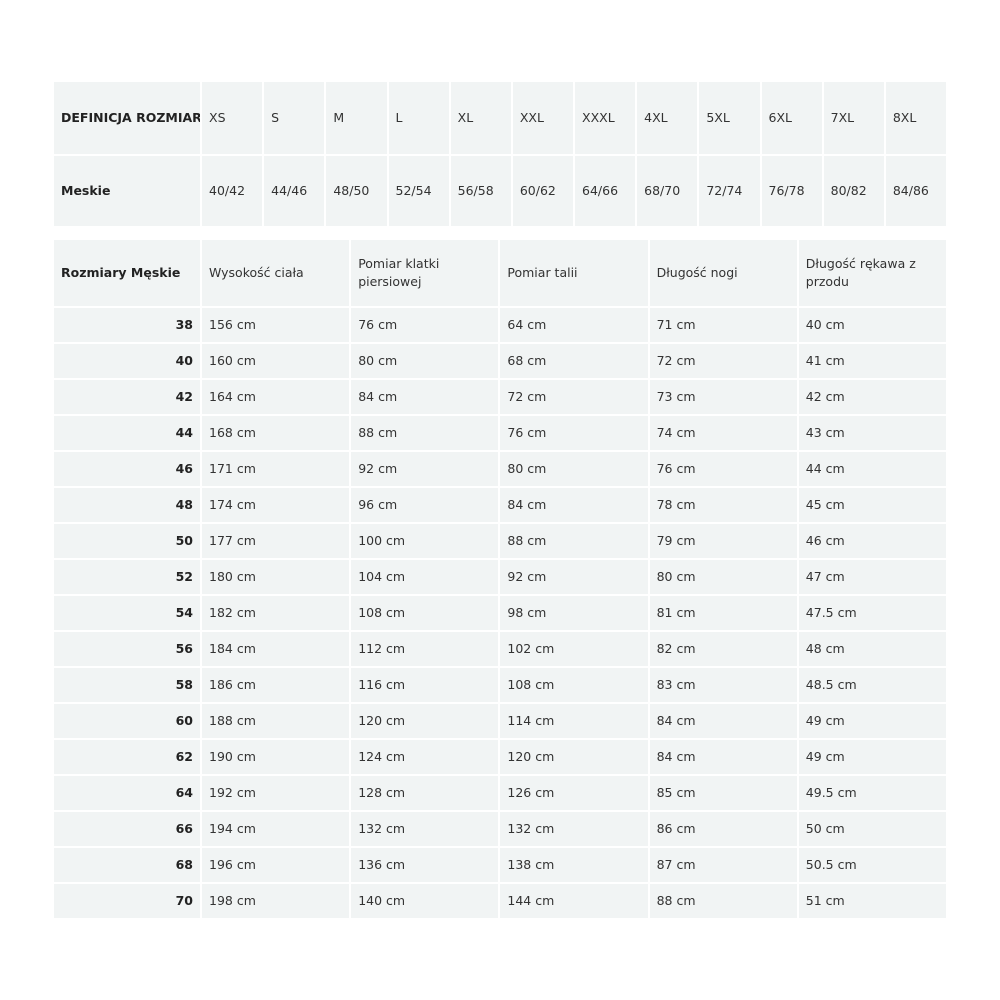 Image resolution: width=1000 pixels, height=1000 pixels. Describe the element at coordinates (276, 433) in the screenshot. I see `measurement-value: 168 cm` at that location.